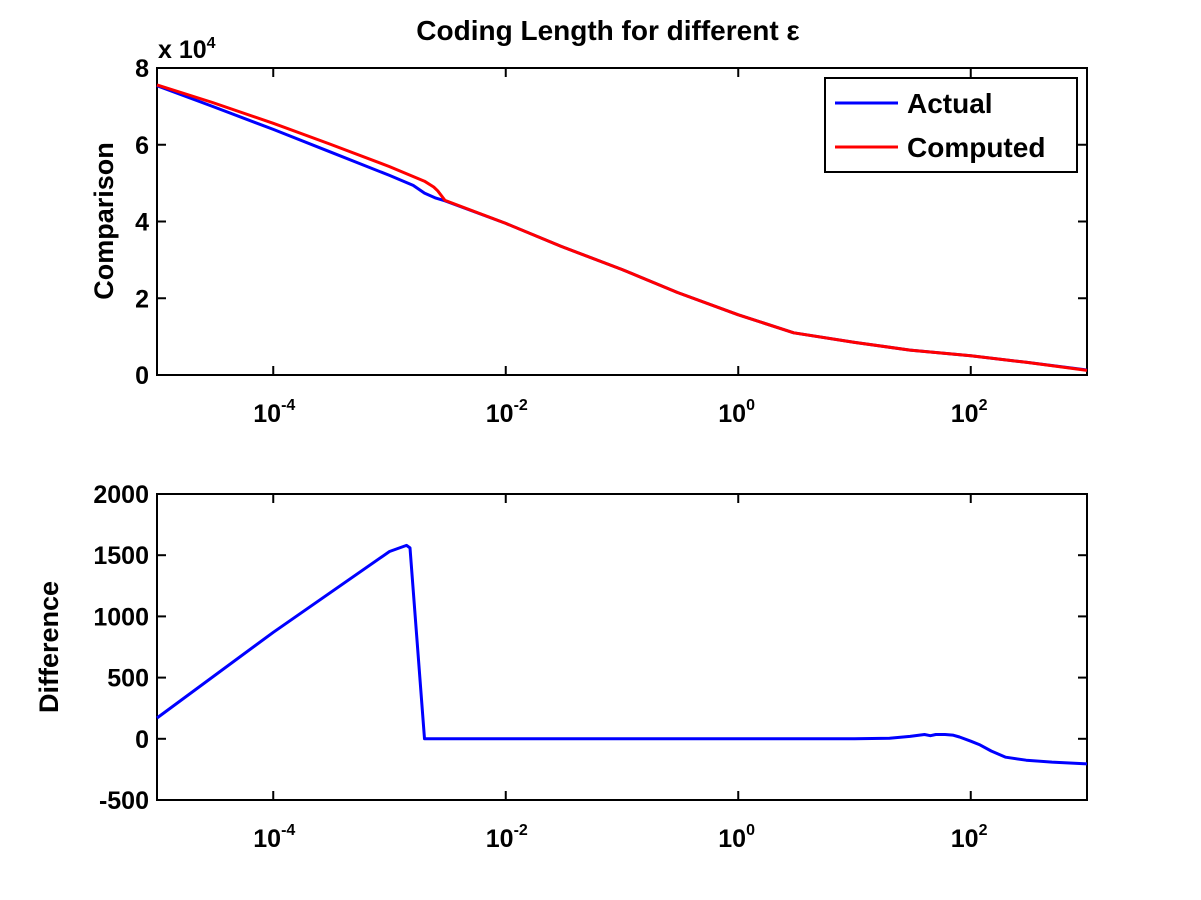 The width and height of the screenshot is (1201, 900). What do you see at coordinates (983, 405) in the screenshot?
I see `top-x-tick-exponent: 2` at bounding box center [983, 405].